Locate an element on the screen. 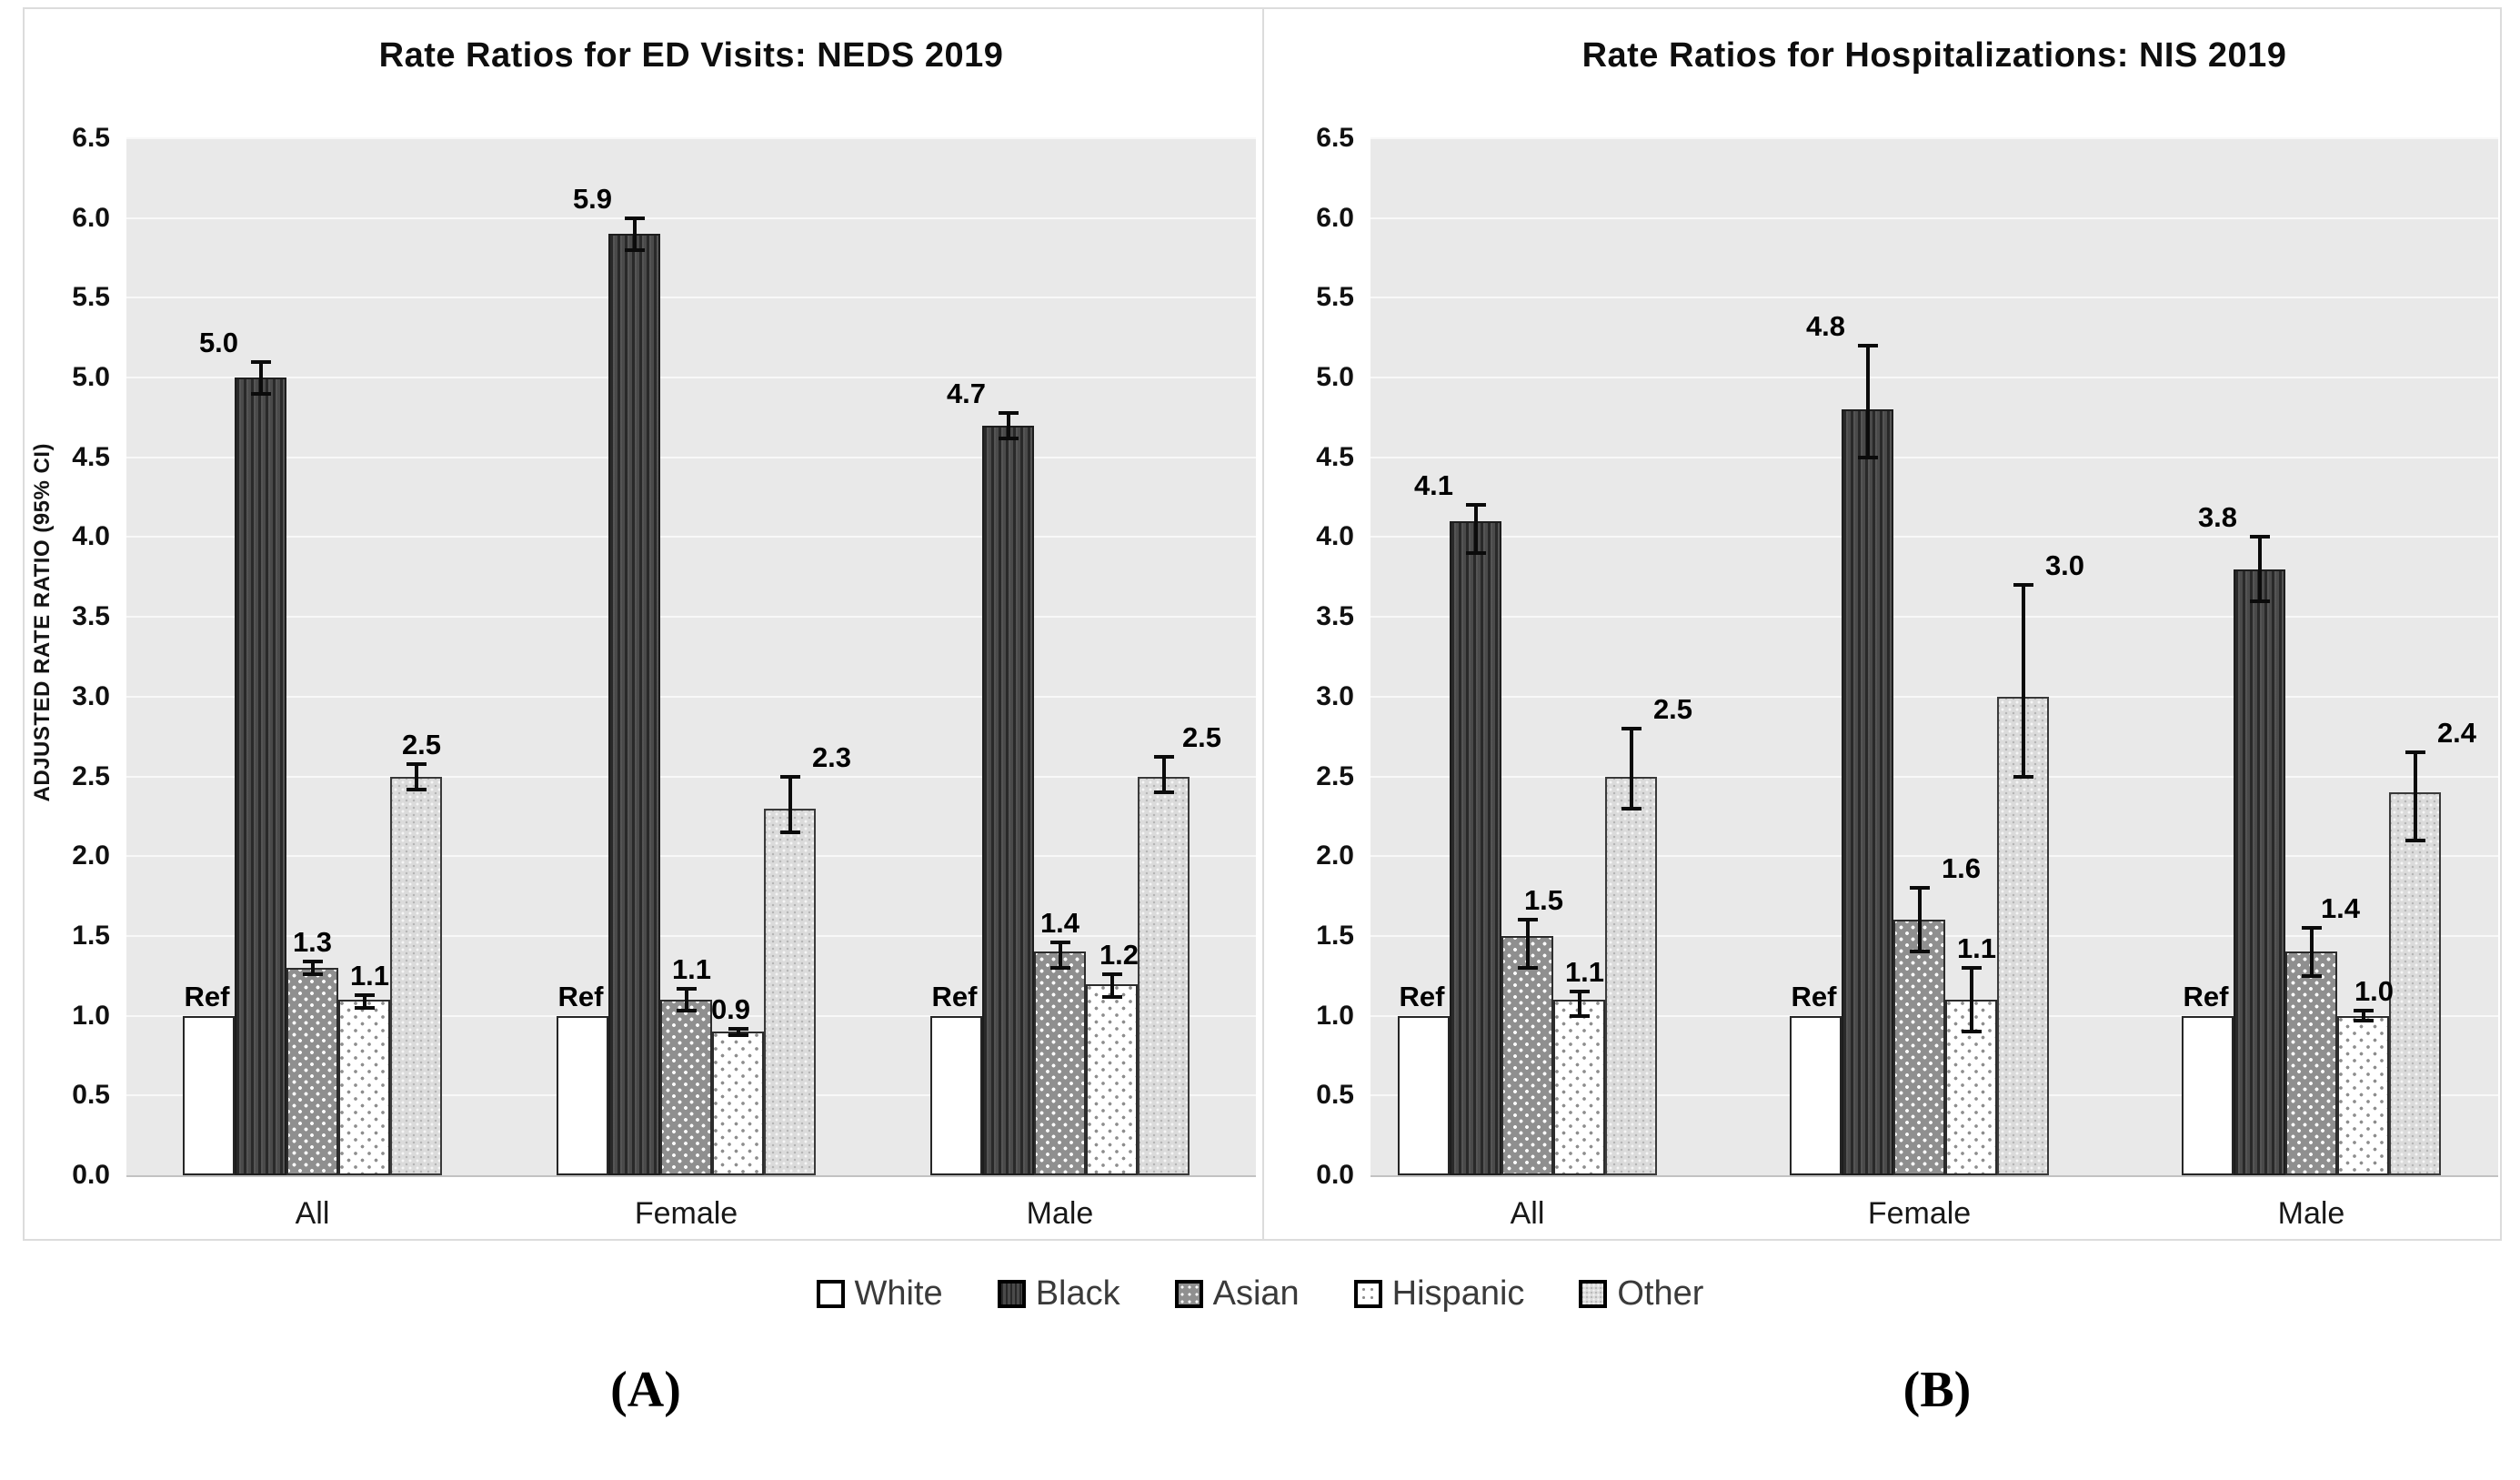 Image resolution: width=2520 pixels, height=1480 pixels. legend-item-other: Other is located at coordinates (1641, 1294).